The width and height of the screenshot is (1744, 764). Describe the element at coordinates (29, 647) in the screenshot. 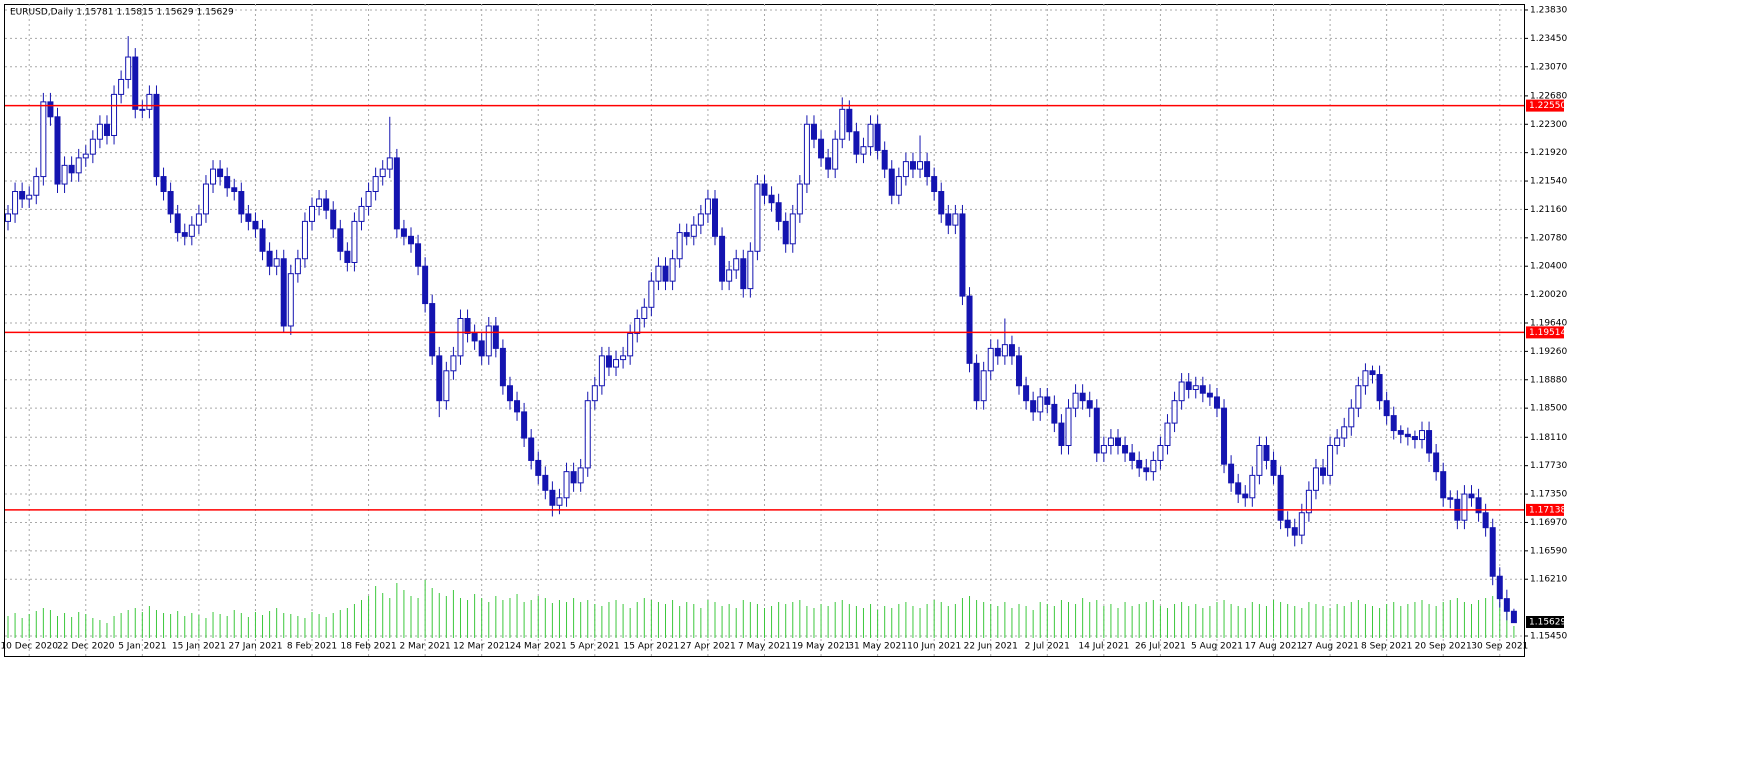

I see `x-tick-label: 10 Dec 2020` at that location.